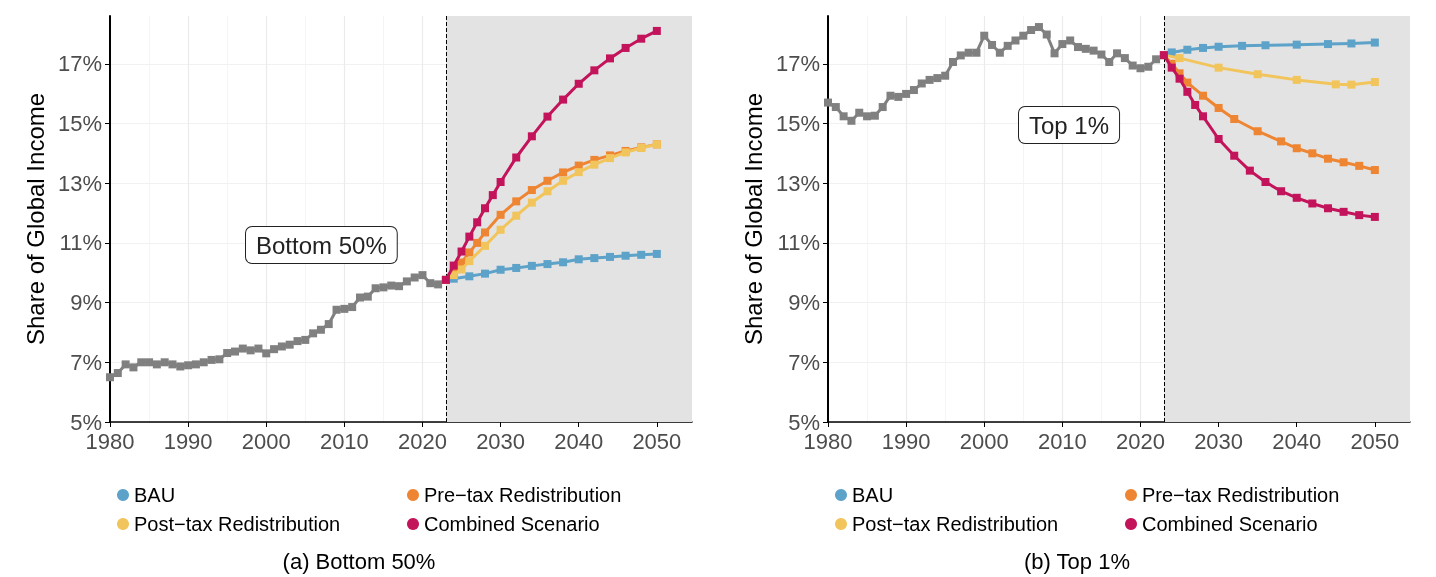  I want to click on y-tick-label: 15%, so click(79, 123).